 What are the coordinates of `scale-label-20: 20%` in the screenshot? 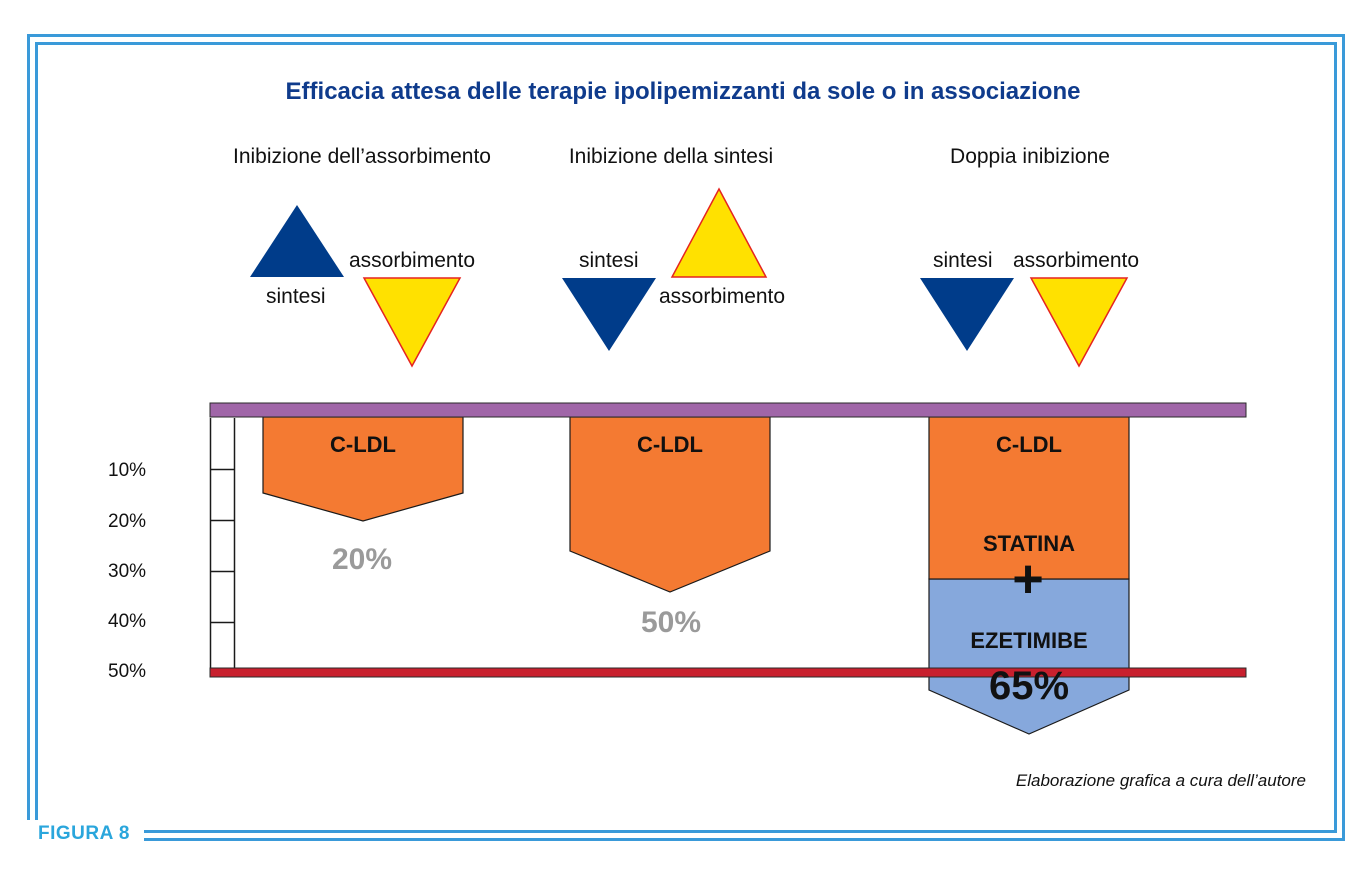 It's located at (127, 521).